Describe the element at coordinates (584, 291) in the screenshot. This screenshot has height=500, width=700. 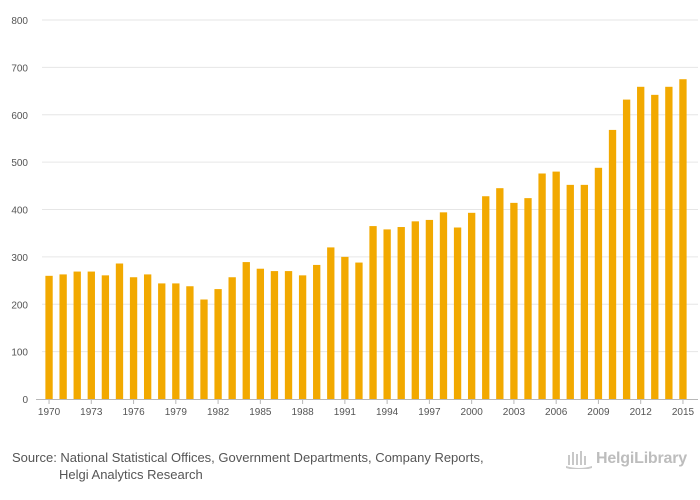
I see `bar-2008` at that location.